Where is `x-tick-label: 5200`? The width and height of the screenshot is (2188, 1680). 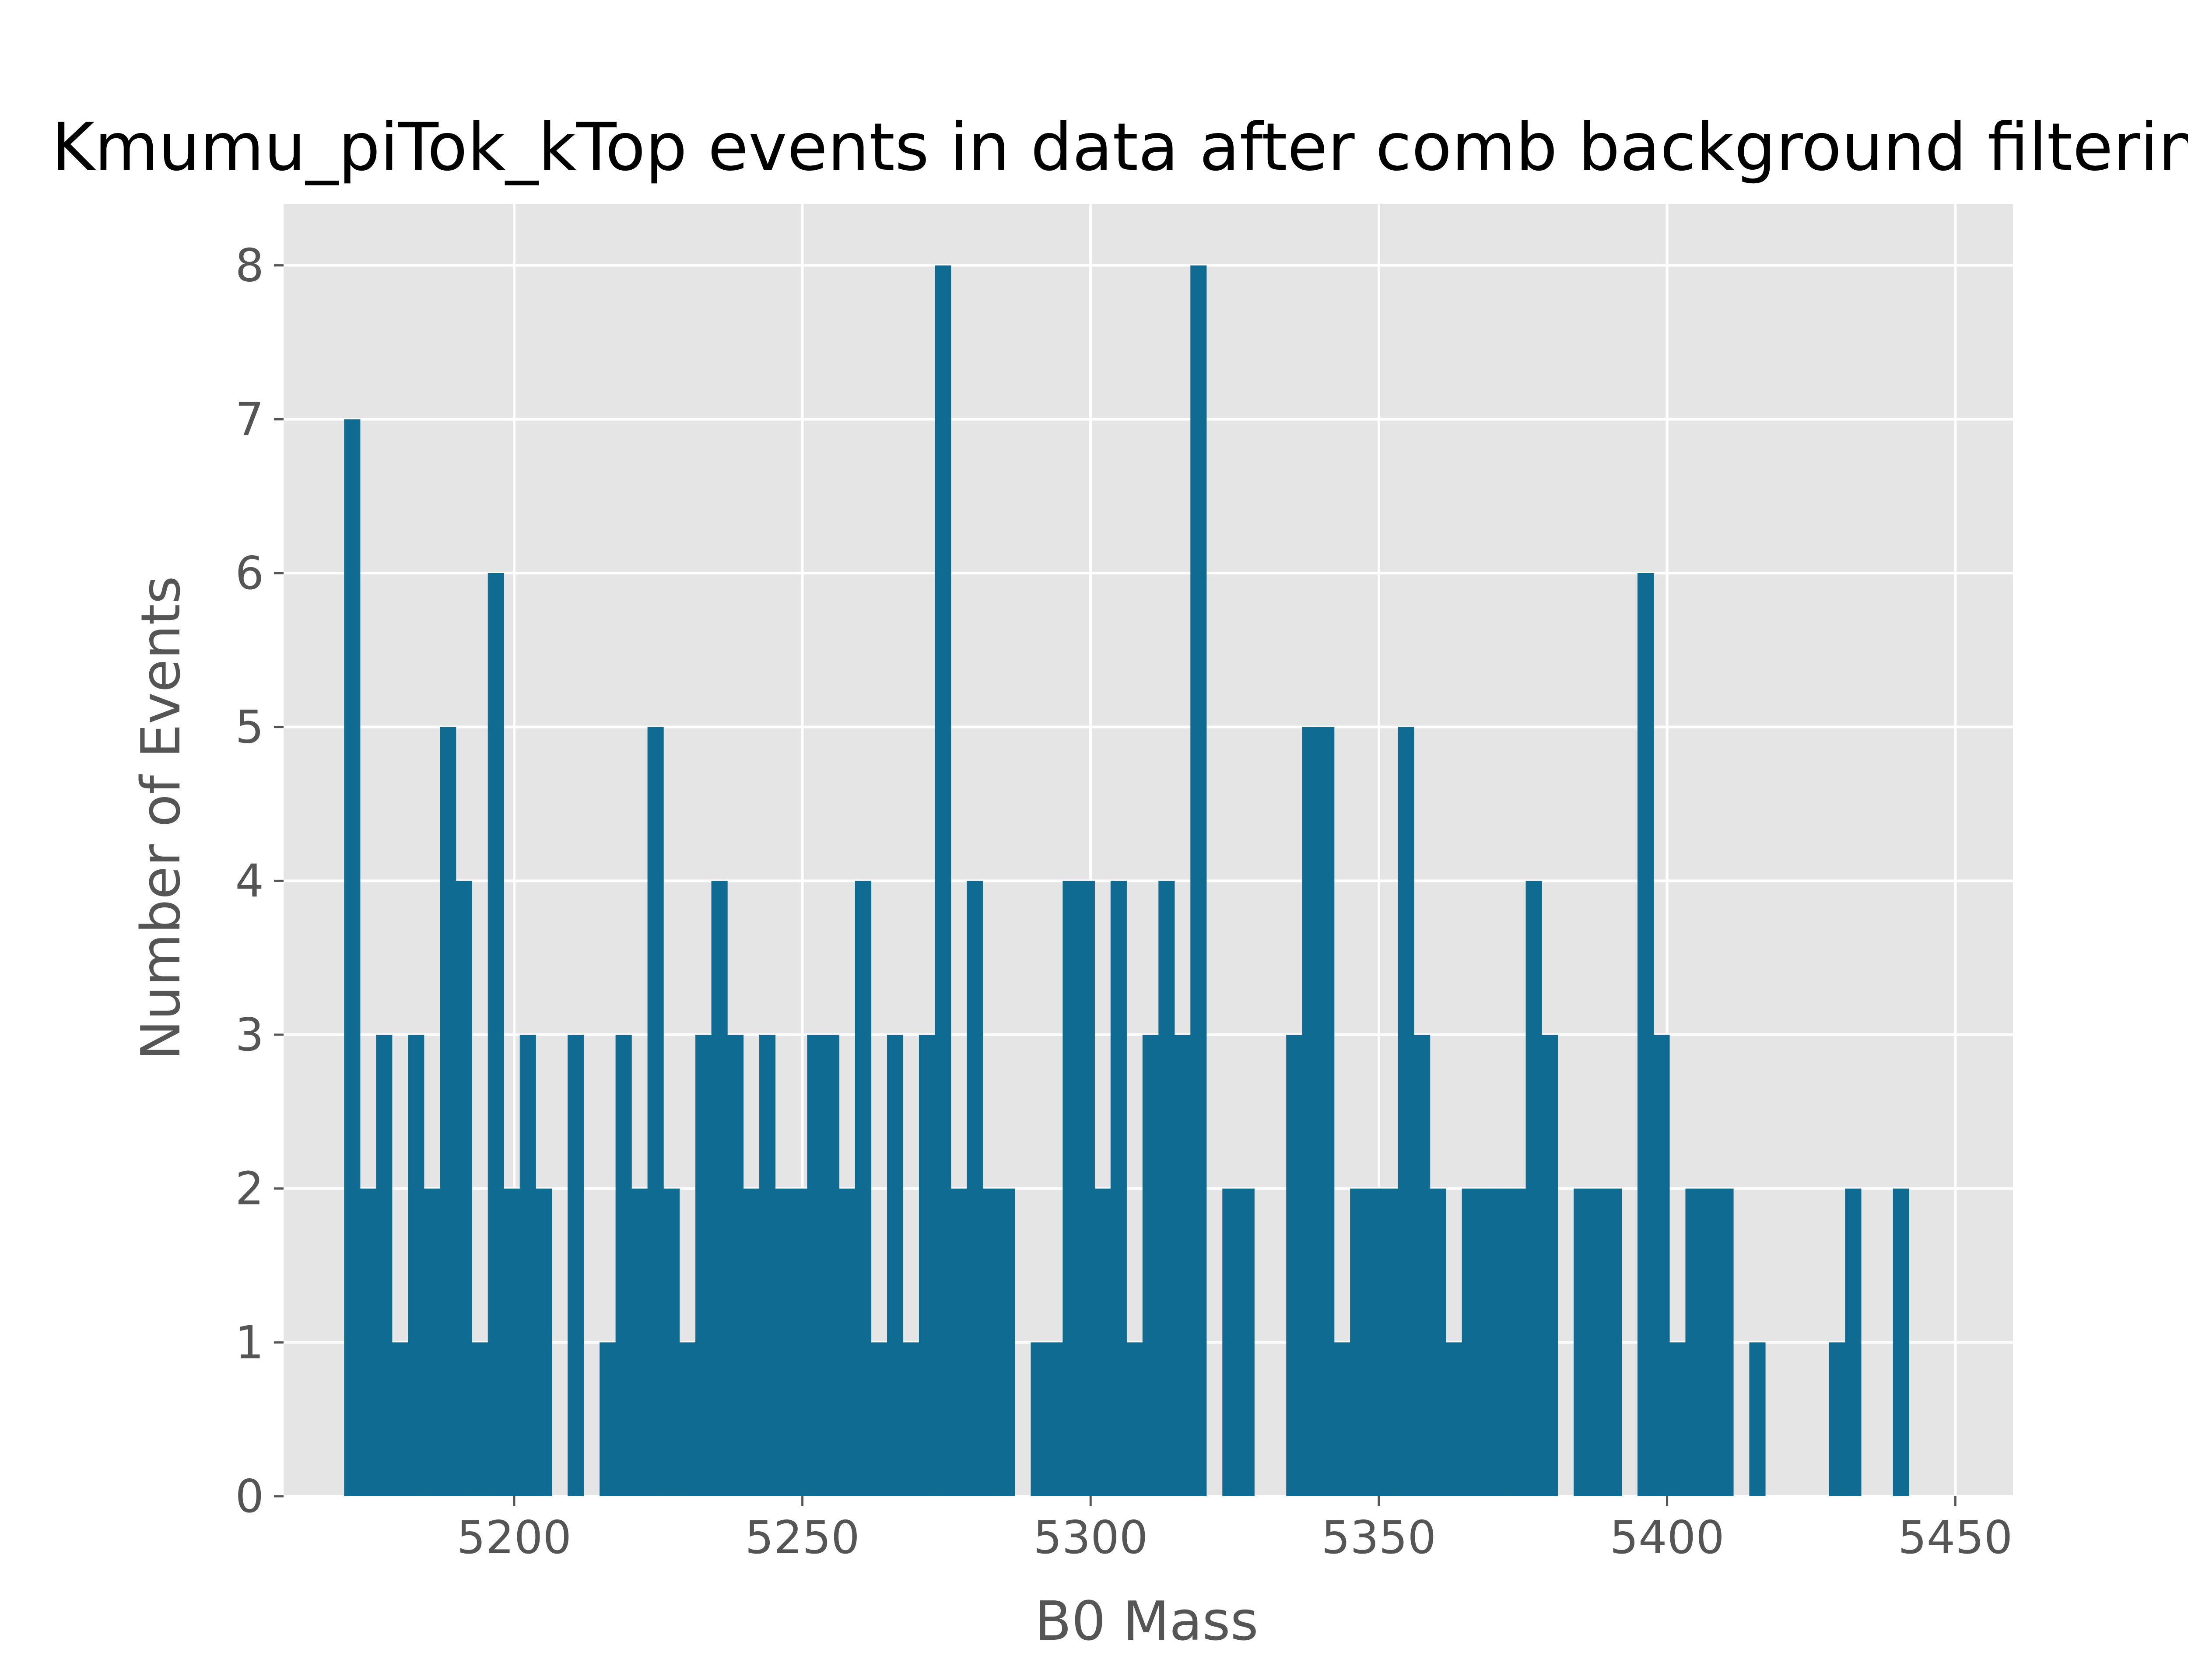 x-tick-label: 5200 is located at coordinates (514, 1538).